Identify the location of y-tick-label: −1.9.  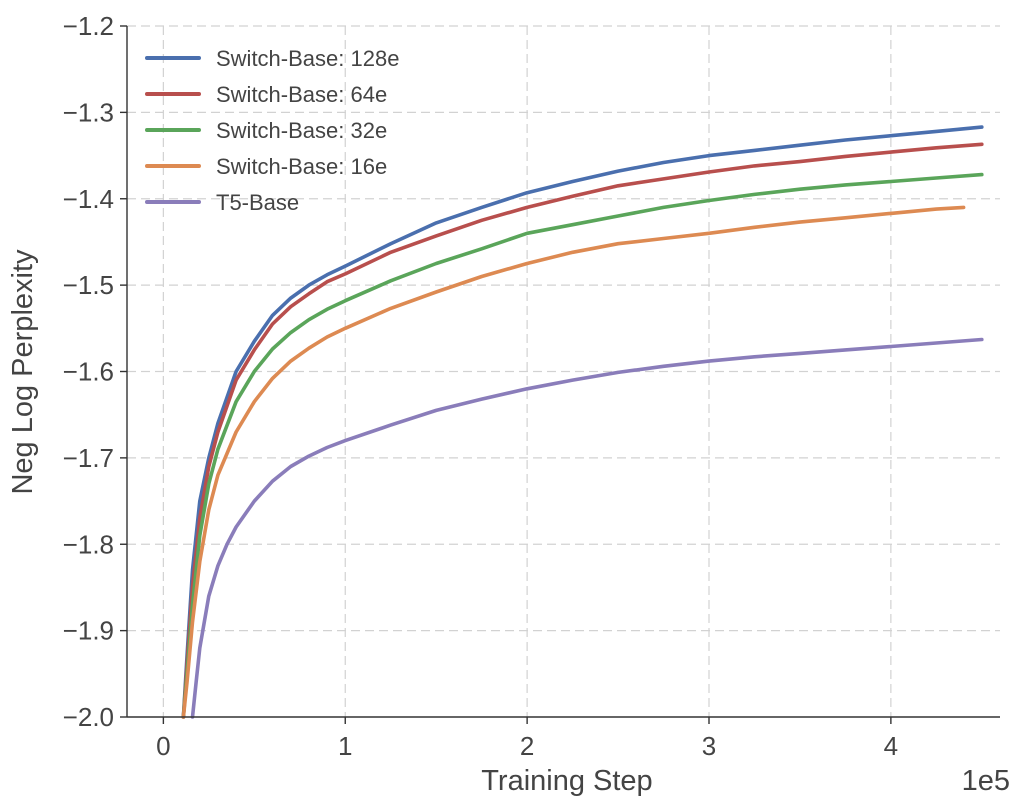
(88, 631).